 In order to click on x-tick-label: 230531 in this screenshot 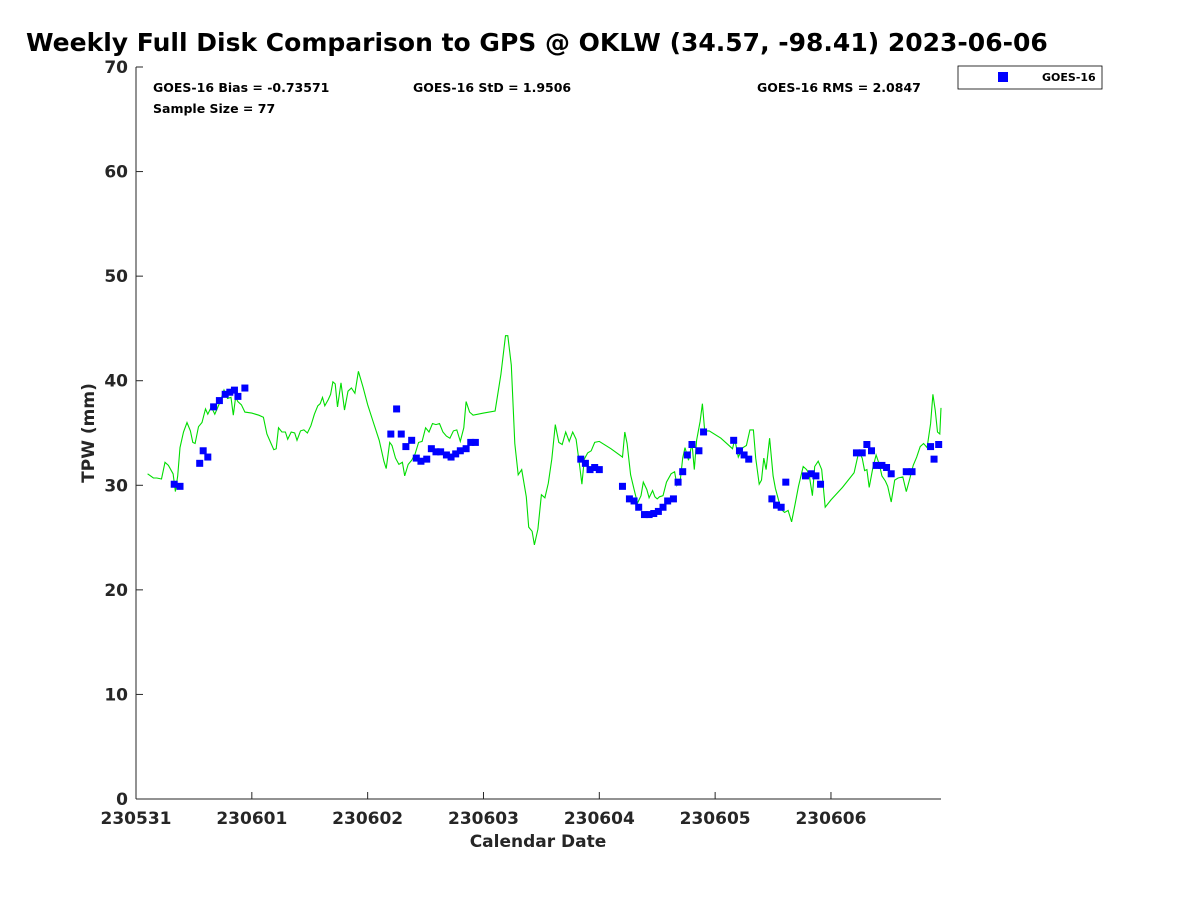, I will do `click(136, 819)`.